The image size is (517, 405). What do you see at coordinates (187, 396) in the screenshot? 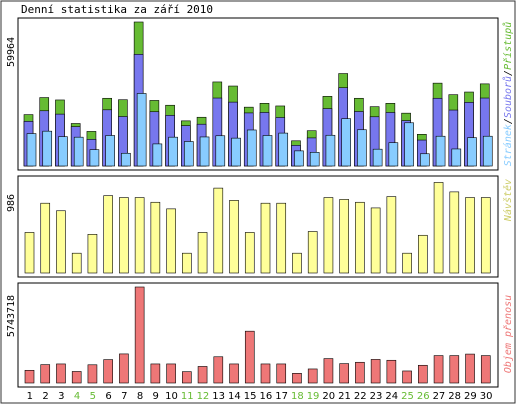
I see `x-tick-label-day-11: 11` at bounding box center [187, 396].